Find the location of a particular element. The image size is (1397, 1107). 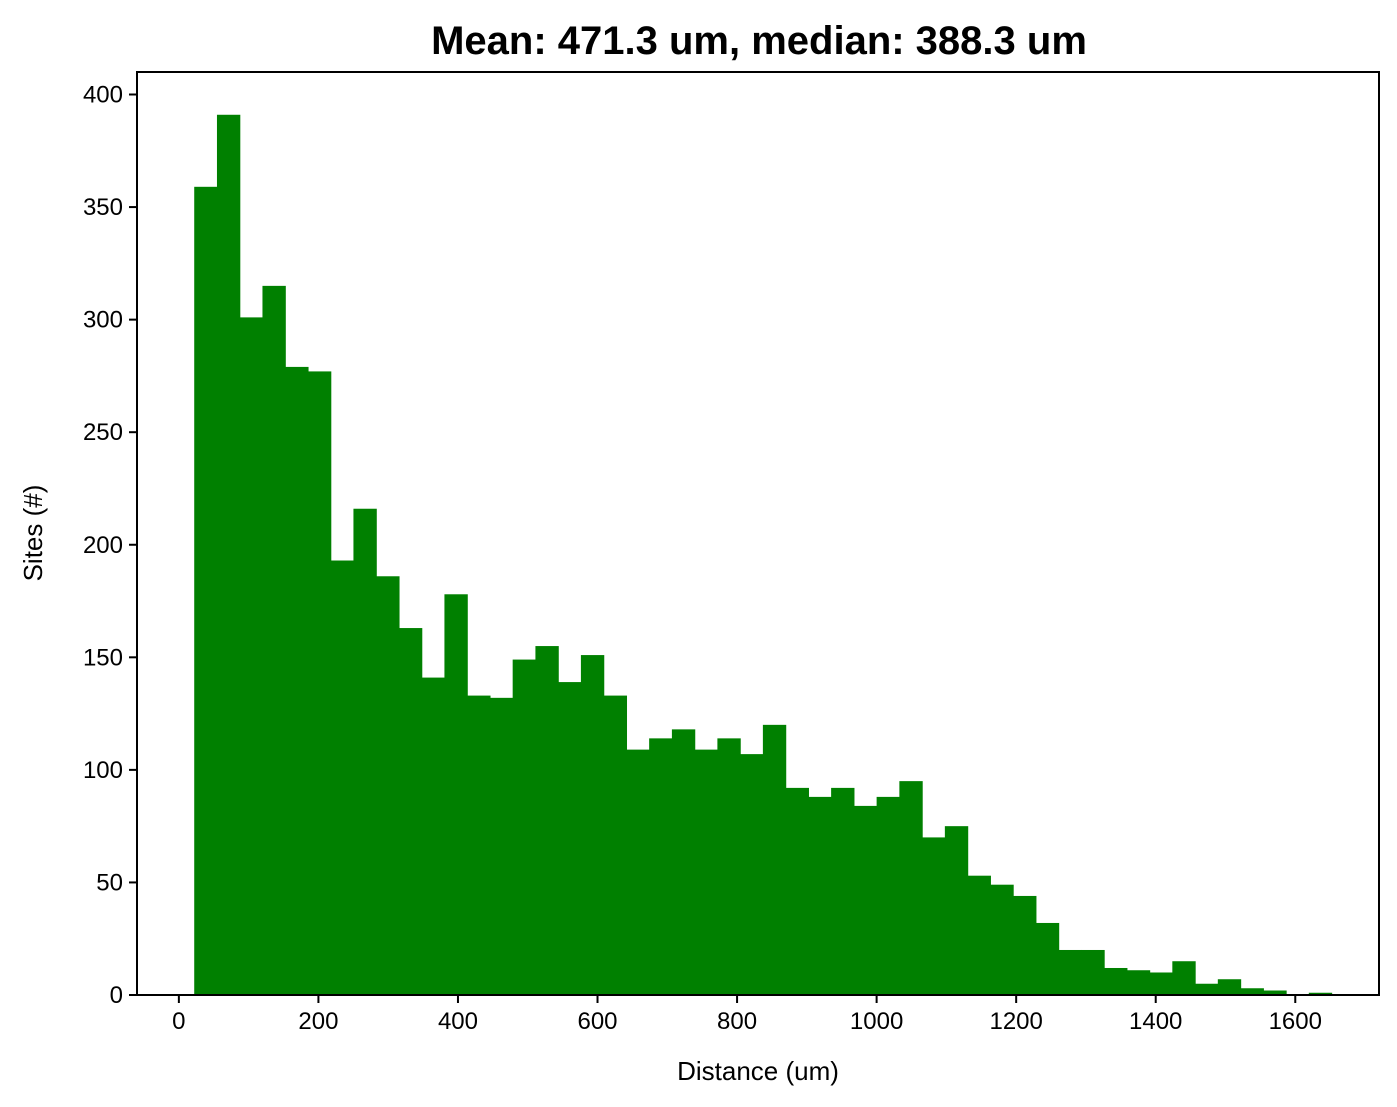

x-tick-label: 400 is located at coordinates (458, 1021).